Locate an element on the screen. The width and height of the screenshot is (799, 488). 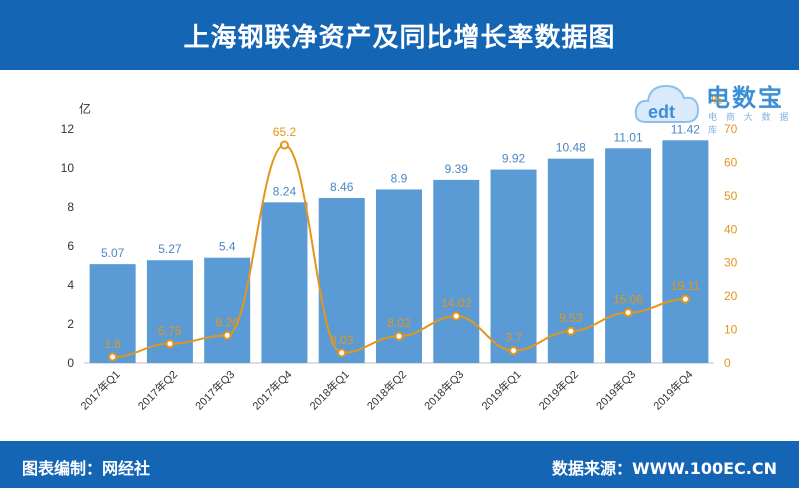
y-left-tick-label: 6 is located at coordinates (70, 246).